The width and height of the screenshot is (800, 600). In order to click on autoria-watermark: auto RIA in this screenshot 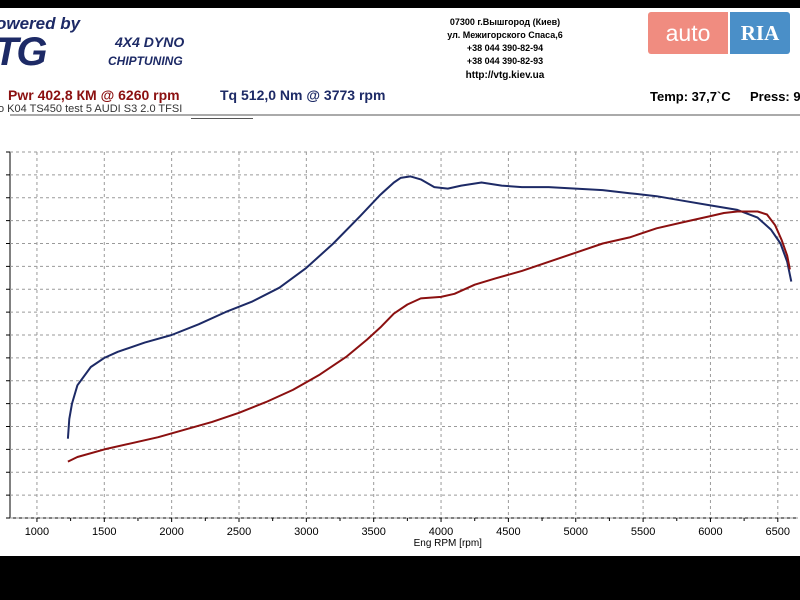, I will do `click(719, 33)`.